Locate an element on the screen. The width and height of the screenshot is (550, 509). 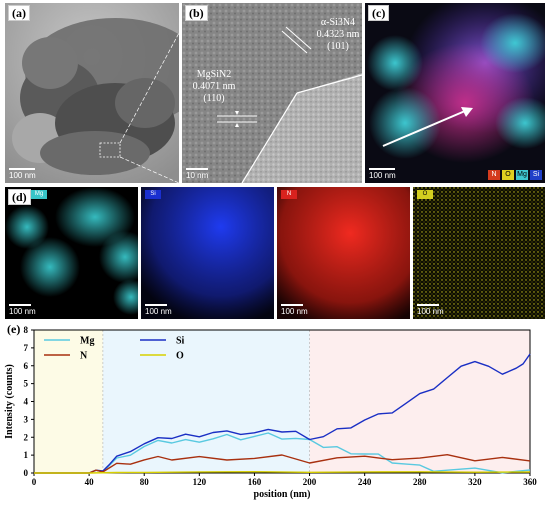
tem-overview-image is located at coordinates (92, 93).